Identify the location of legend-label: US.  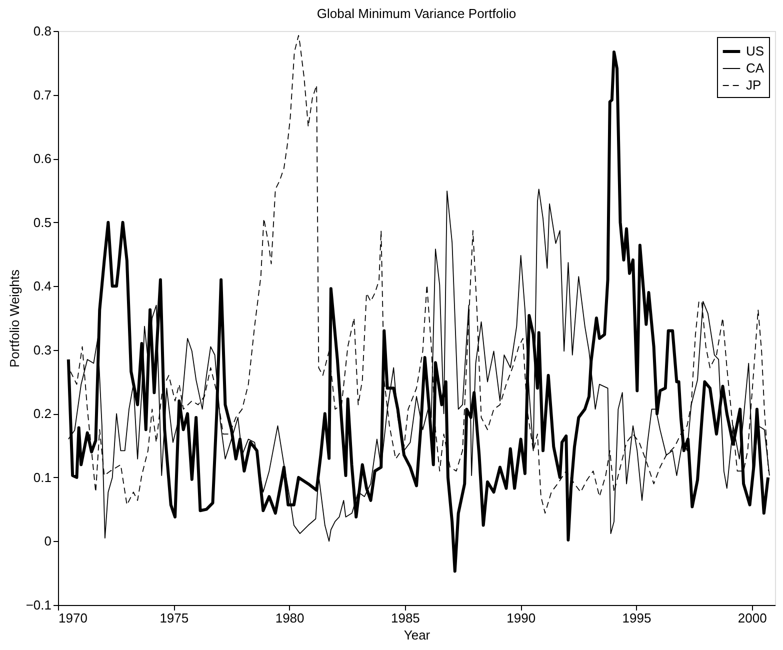
(755, 51).